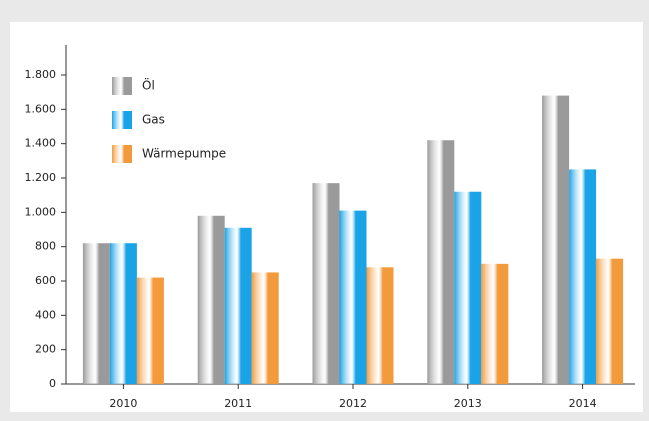 This screenshot has width=649, height=421. I want to click on y-tick-label: 1.000, so click(41, 211).